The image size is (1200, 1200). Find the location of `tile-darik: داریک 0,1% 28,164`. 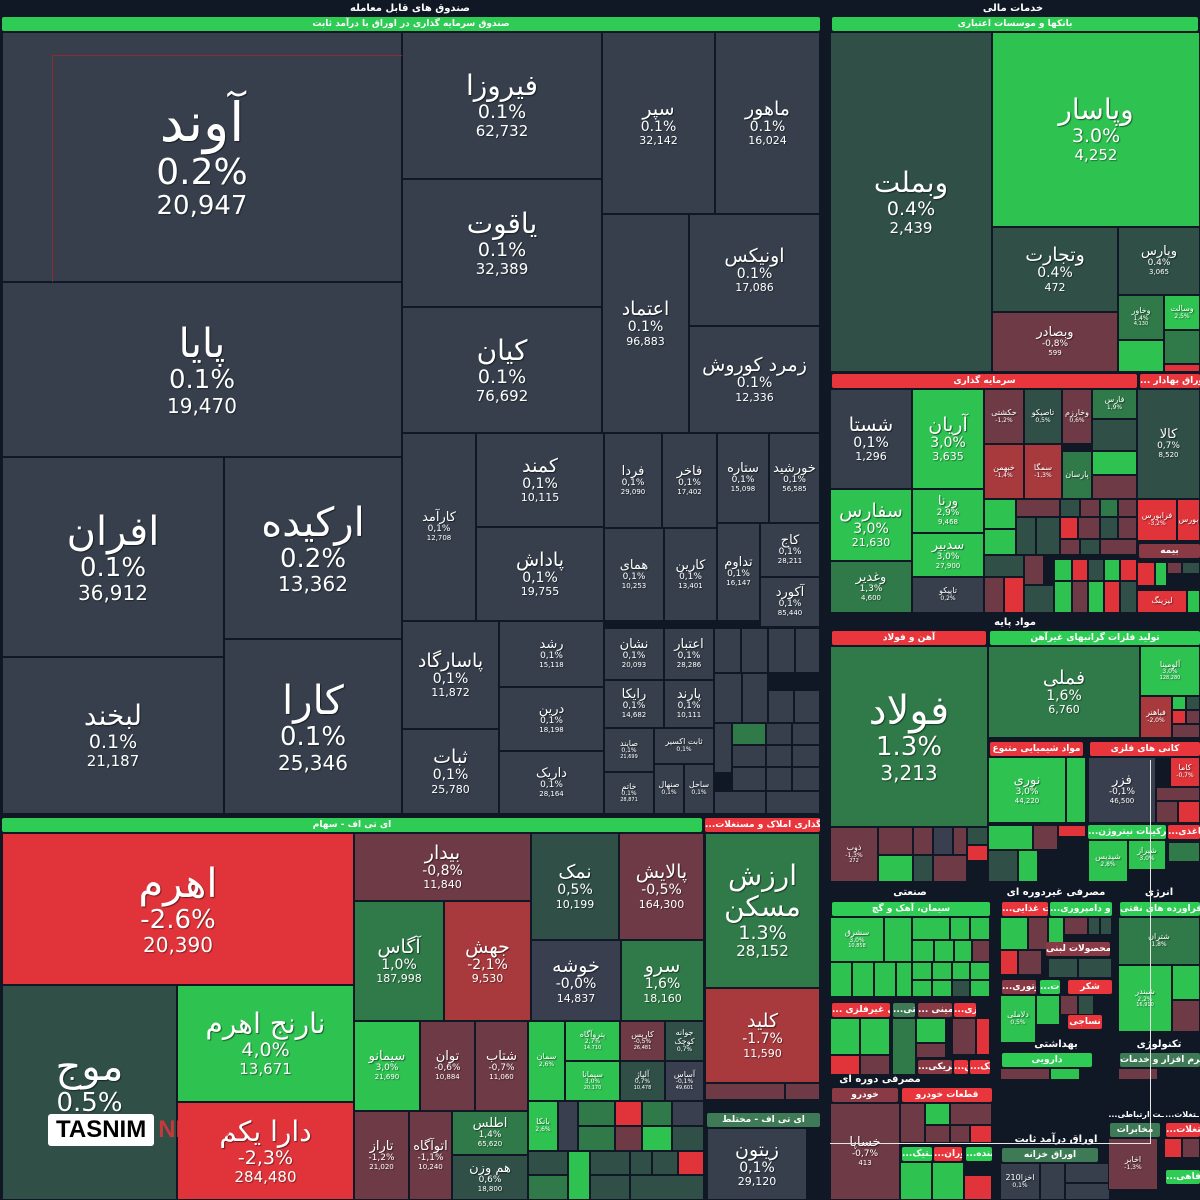

tile-darik: داریک 0,1% 28,164 is located at coordinates (551, 782).